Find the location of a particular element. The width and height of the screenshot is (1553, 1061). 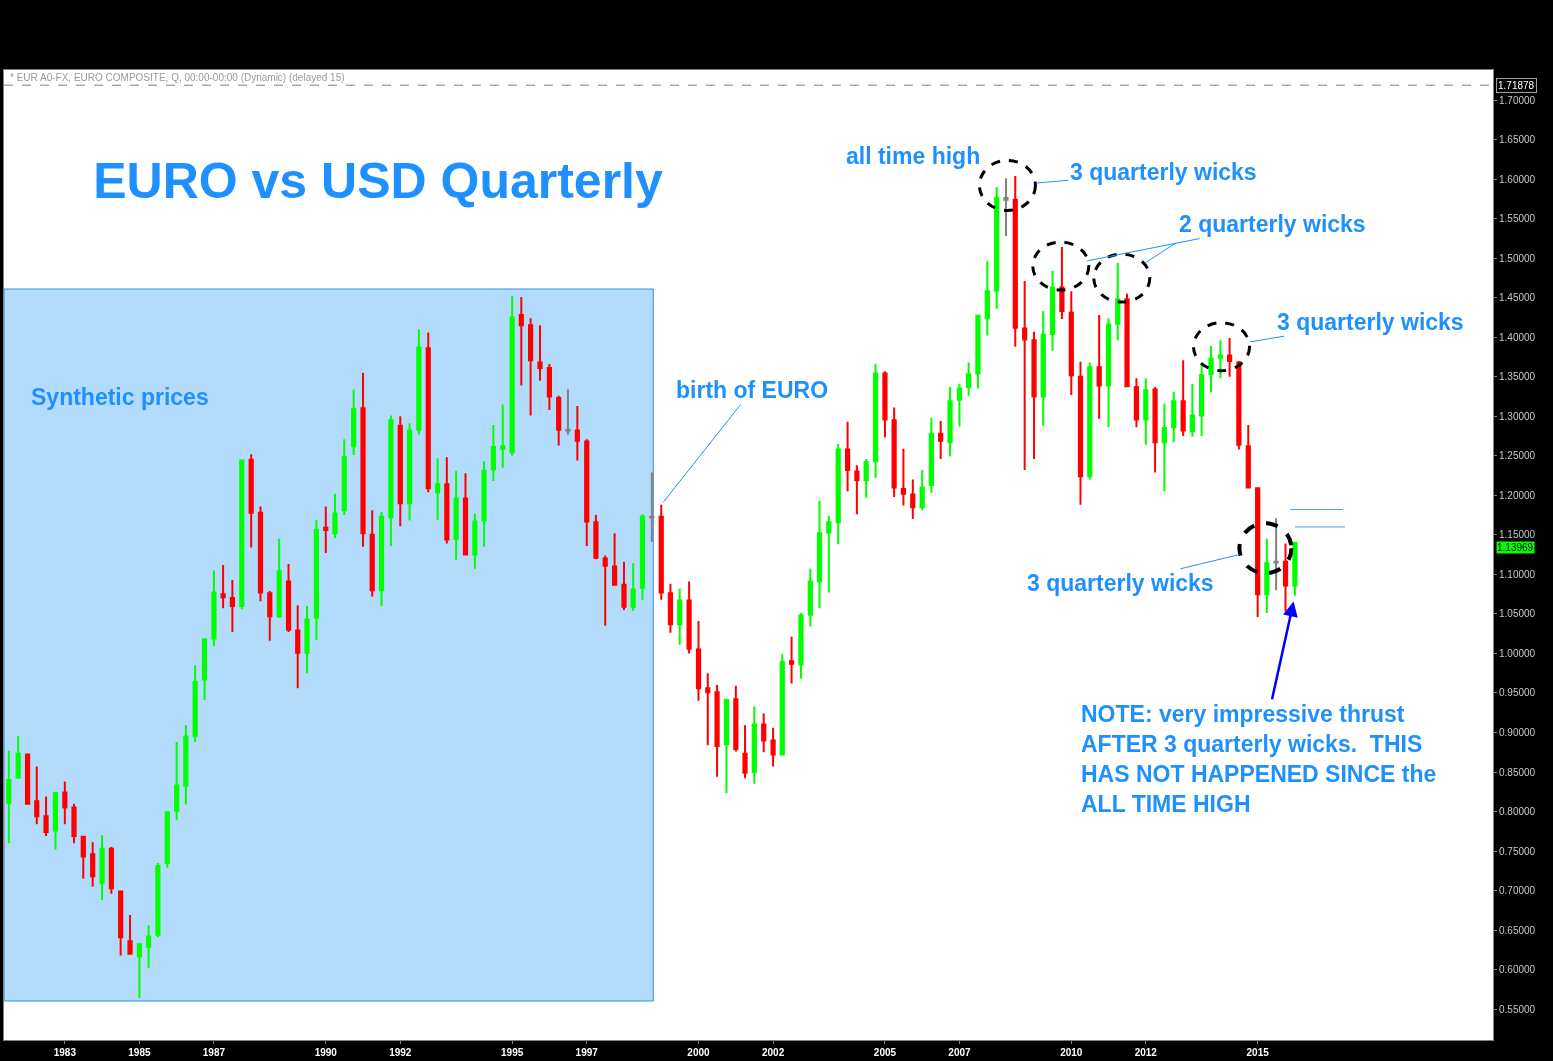

y-tick-label: 1.30000 is located at coordinates (1517, 416).